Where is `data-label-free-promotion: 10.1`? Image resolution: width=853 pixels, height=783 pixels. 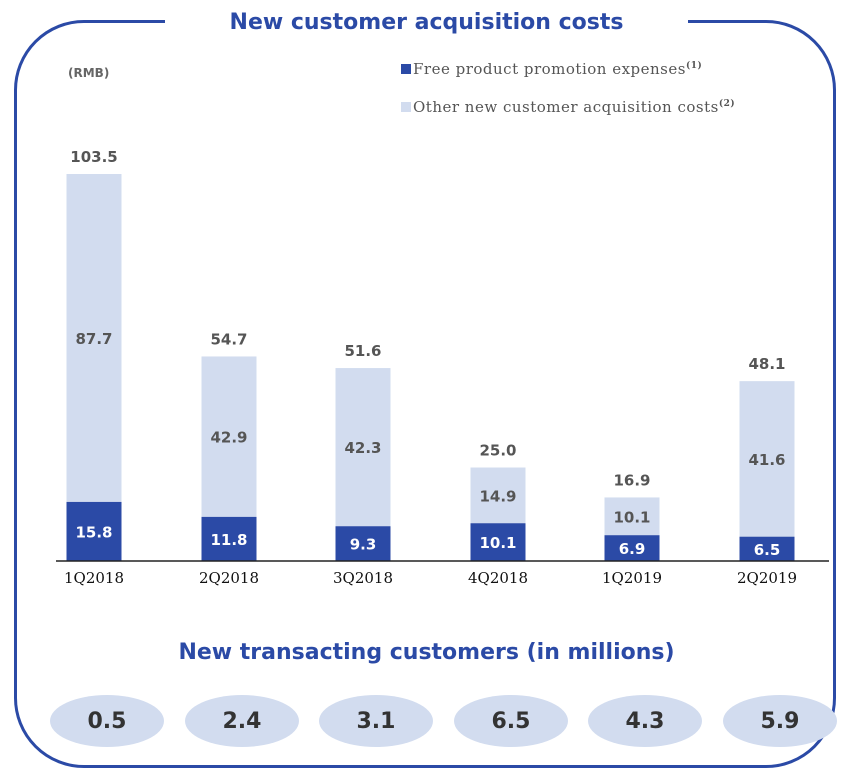 data-label-free-promotion: 10.1 is located at coordinates (497, 543).